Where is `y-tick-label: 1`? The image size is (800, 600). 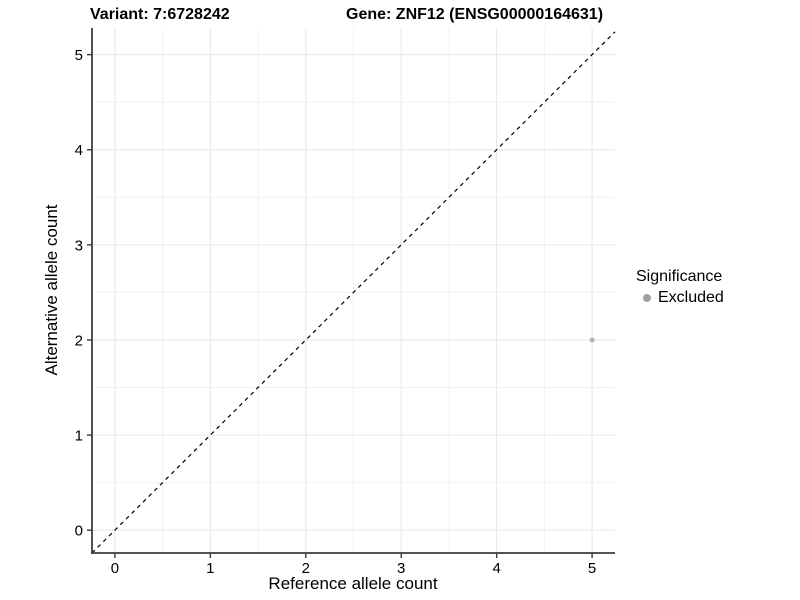
y-tick-label: 1 is located at coordinates (79, 436).